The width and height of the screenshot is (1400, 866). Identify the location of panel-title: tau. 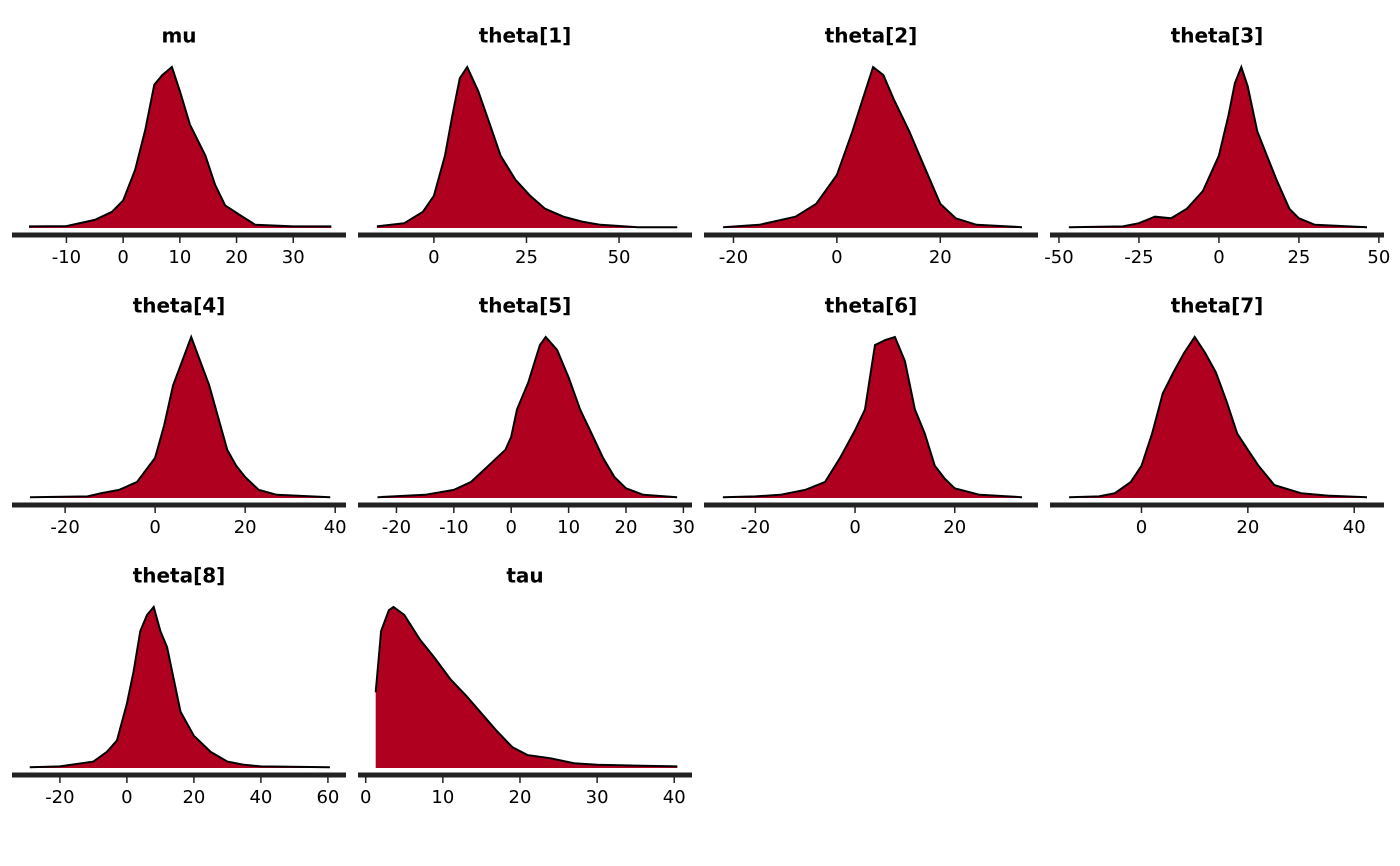
(524, 576).